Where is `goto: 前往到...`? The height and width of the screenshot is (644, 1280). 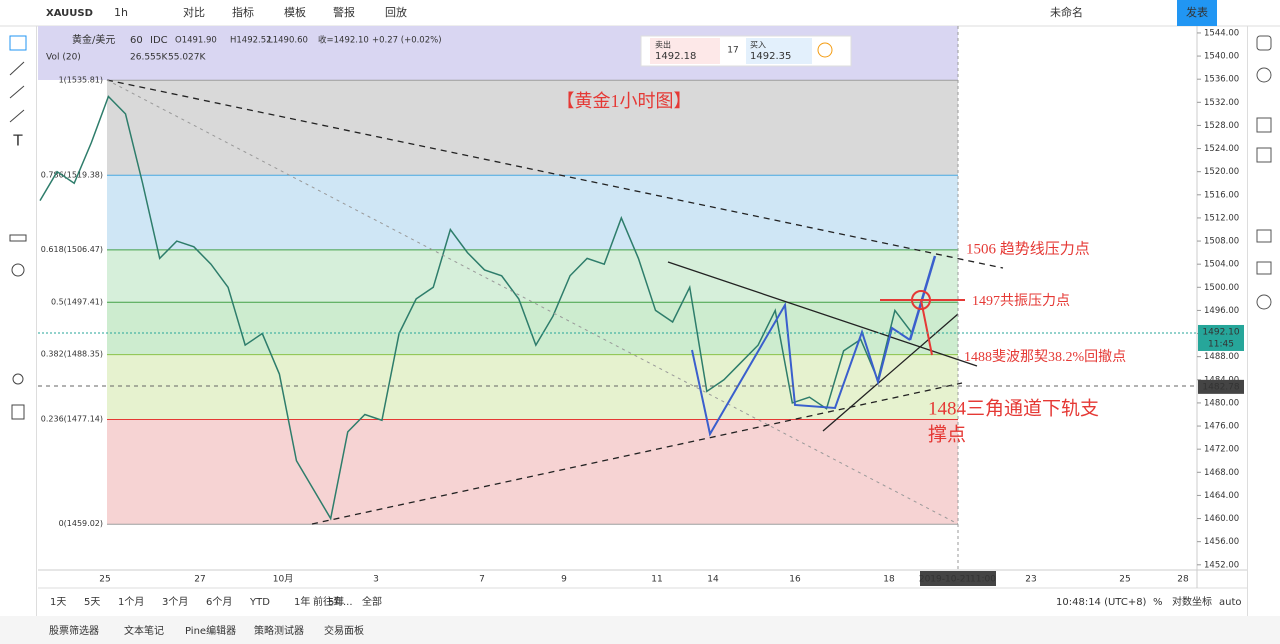
goto: 前往到... is located at coordinates (333, 601).